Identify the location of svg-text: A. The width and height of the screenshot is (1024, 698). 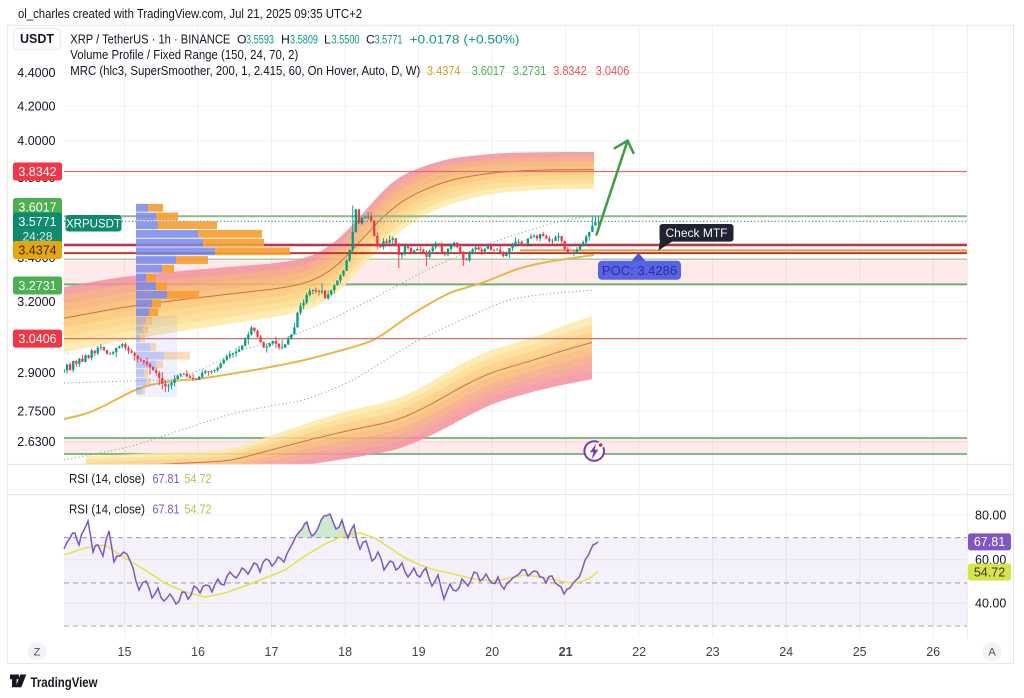
(992, 653).